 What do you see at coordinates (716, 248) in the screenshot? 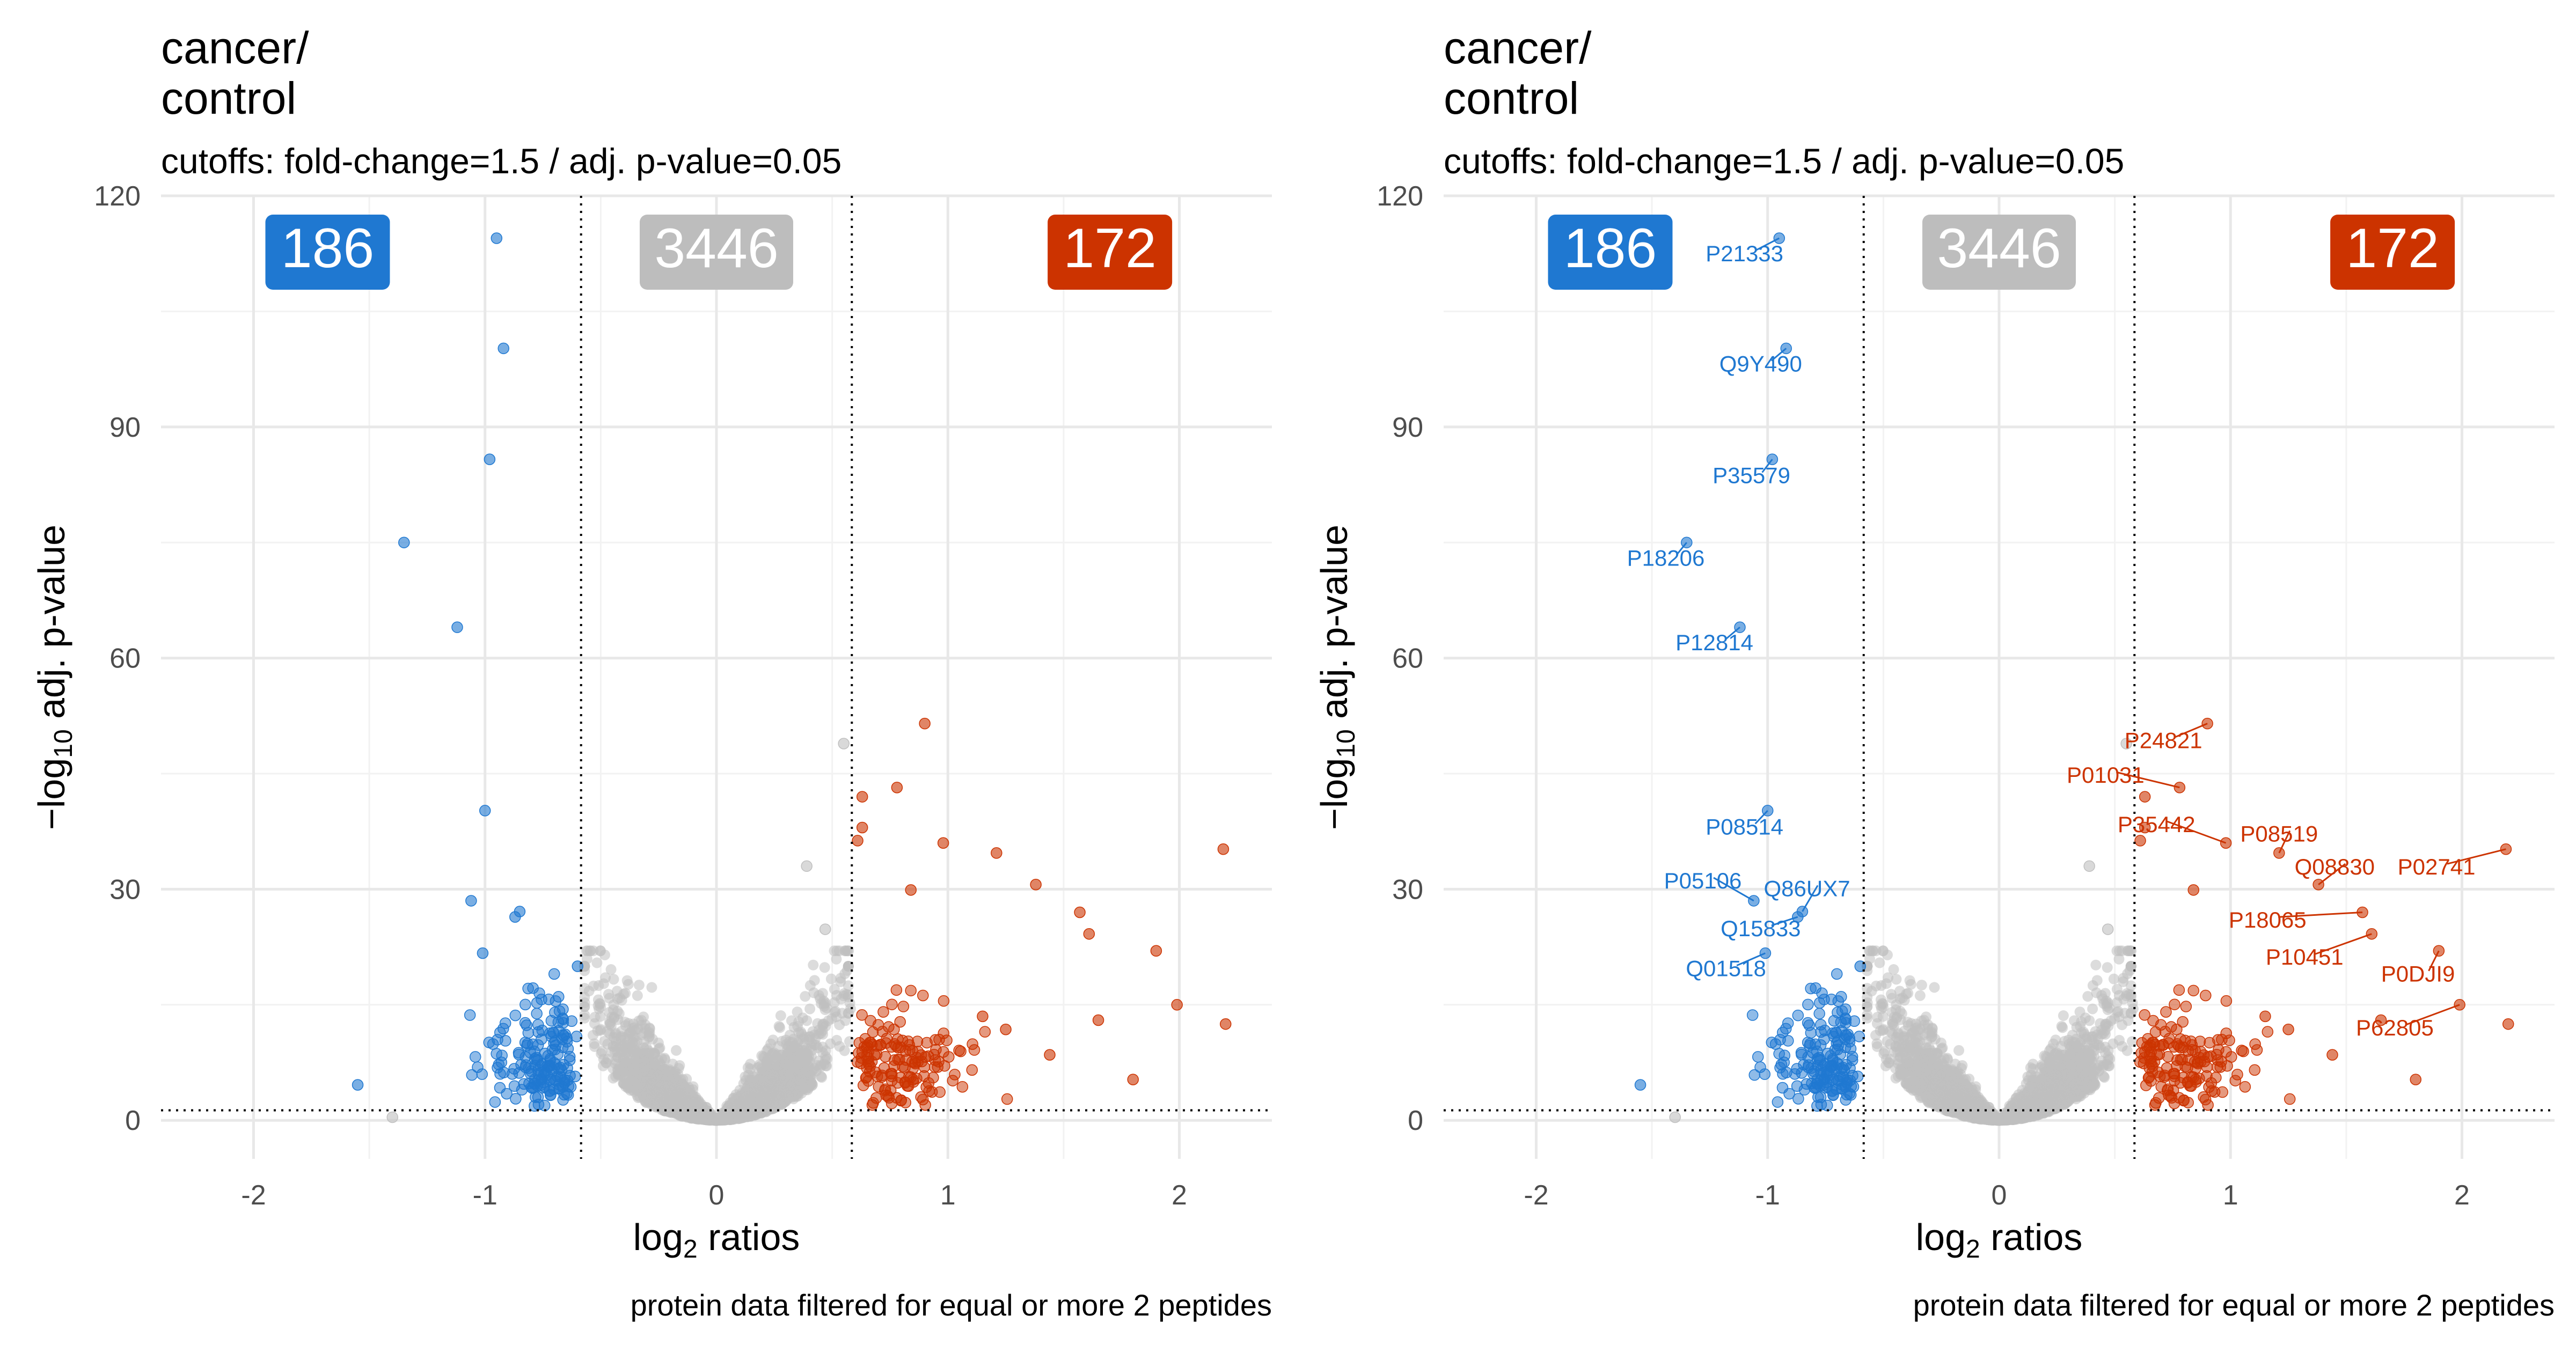
I see `count-badge-label: 3446` at bounding box center [716, 248].